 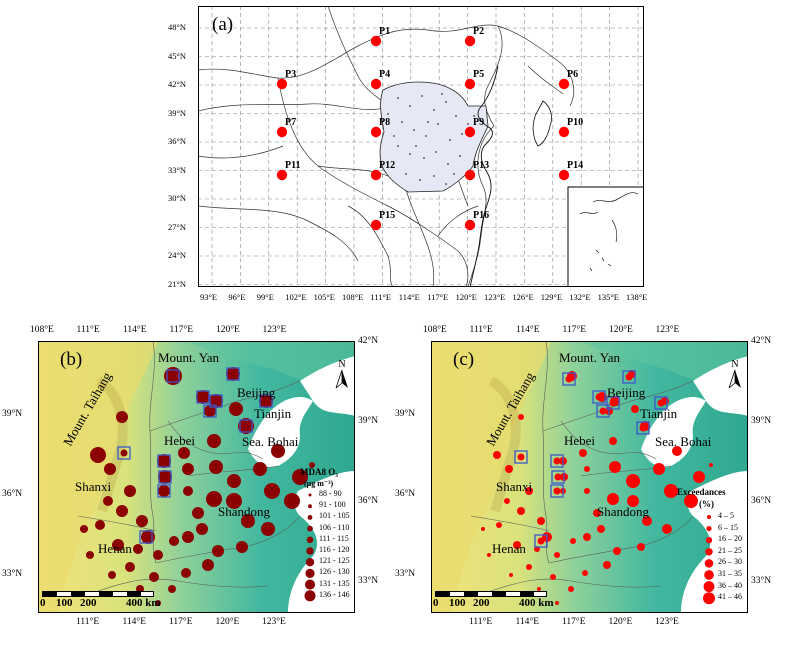 What do you see at coordinates (291, 74) in the screenshot?
I see `site-label: P3` at bounding box center [291, 74].